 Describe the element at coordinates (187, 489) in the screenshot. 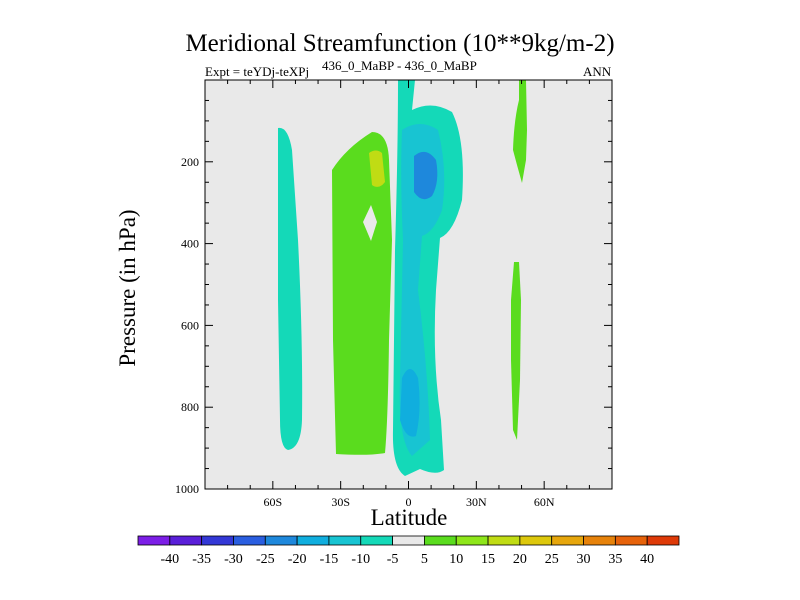

I see `y-tick-label: 1000` at that location.